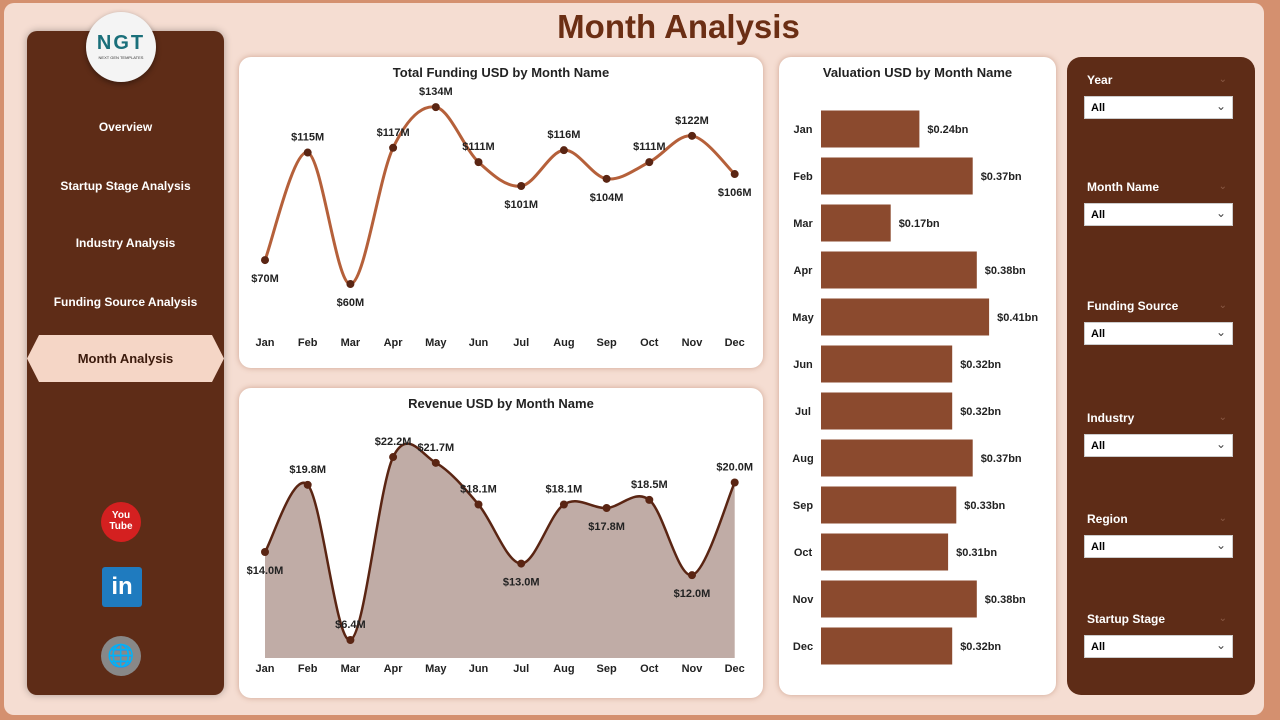 This screenshot has width=1280, height=720. What do you see at coordinates (692, 121) in the screenshot?
I see `data-label: $122M` at bounding box center [692, 121].